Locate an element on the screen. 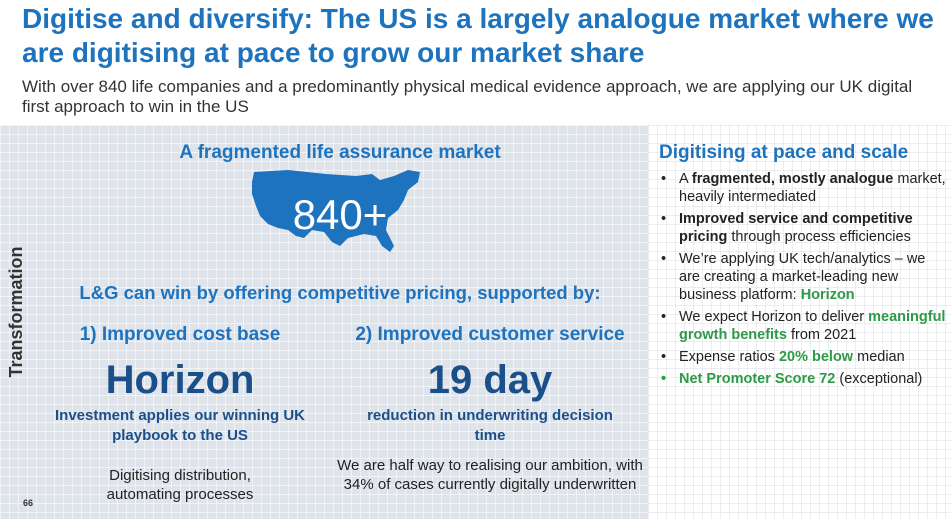 The width and height of the screenshot is (951, 519). bullet-text: through process efficiencies is located at coordinates (819, 237).